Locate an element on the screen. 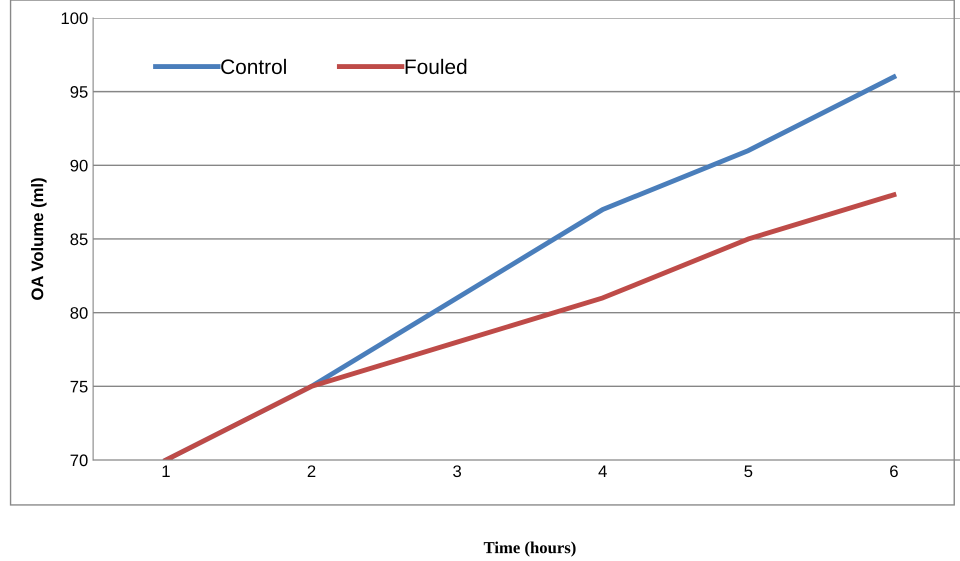 The width and height of the screenshot is (960, 561). y-tick-label: 75 is located at coordinates (79, 386).